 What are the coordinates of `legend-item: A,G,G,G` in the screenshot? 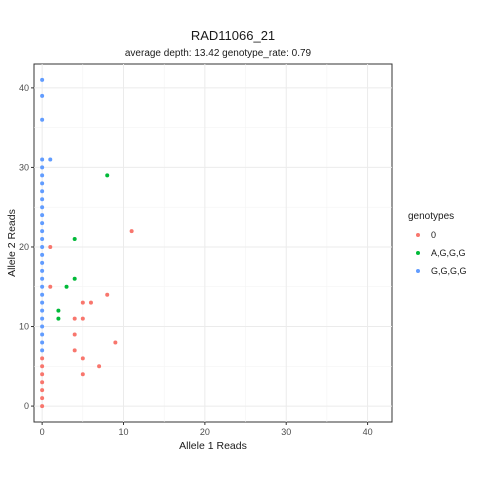 It's located at (441, 253).